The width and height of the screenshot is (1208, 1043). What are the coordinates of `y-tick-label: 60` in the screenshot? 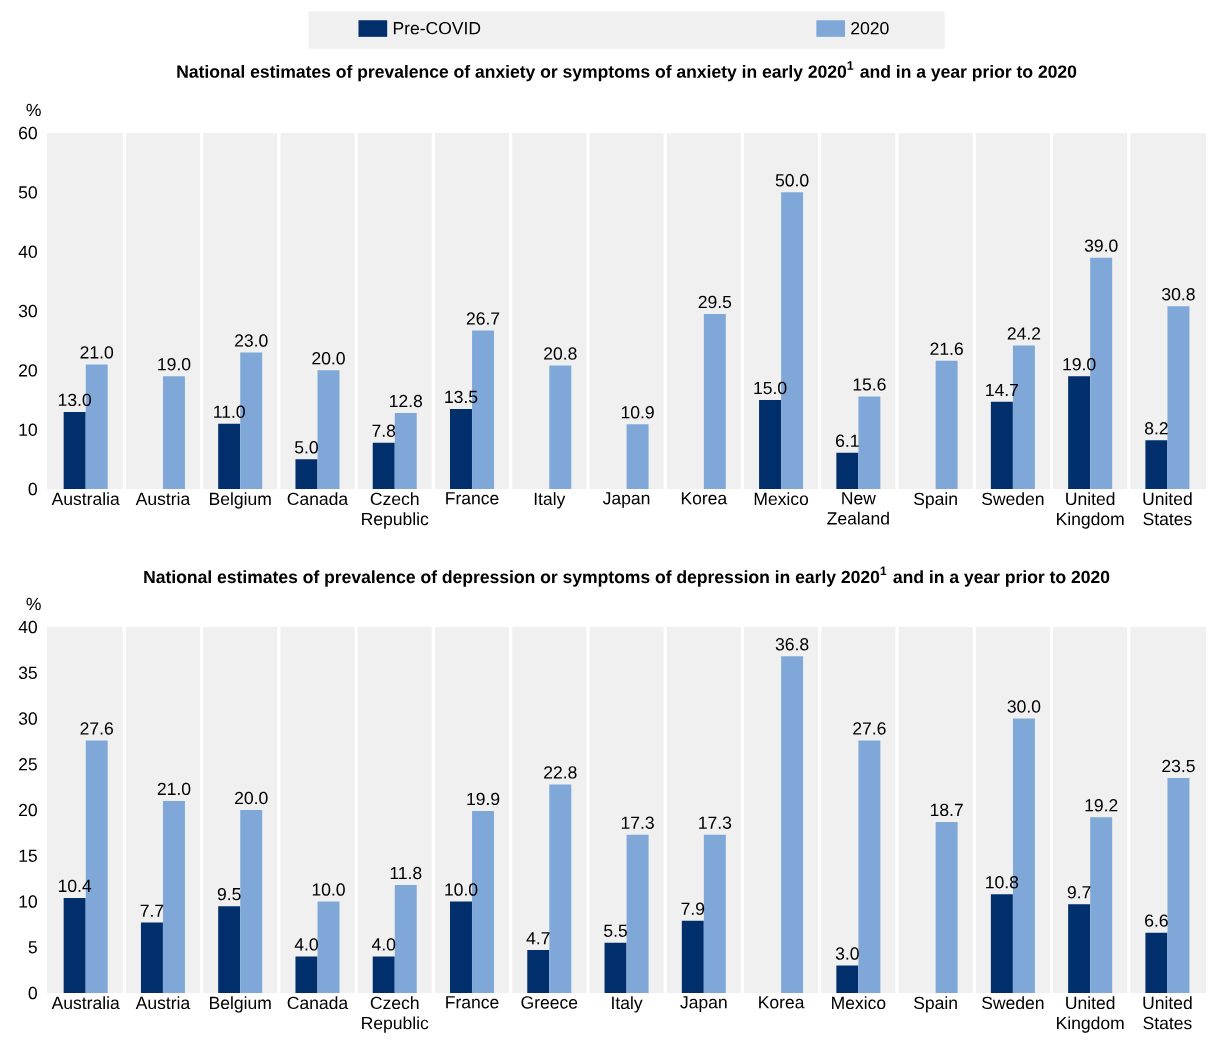 It's located at (28, 133).